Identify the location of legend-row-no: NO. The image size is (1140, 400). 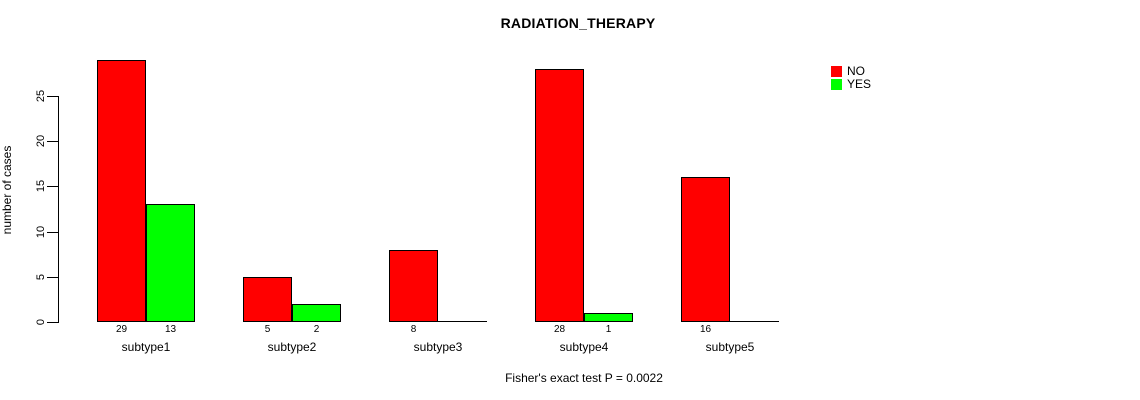
(851, 71).